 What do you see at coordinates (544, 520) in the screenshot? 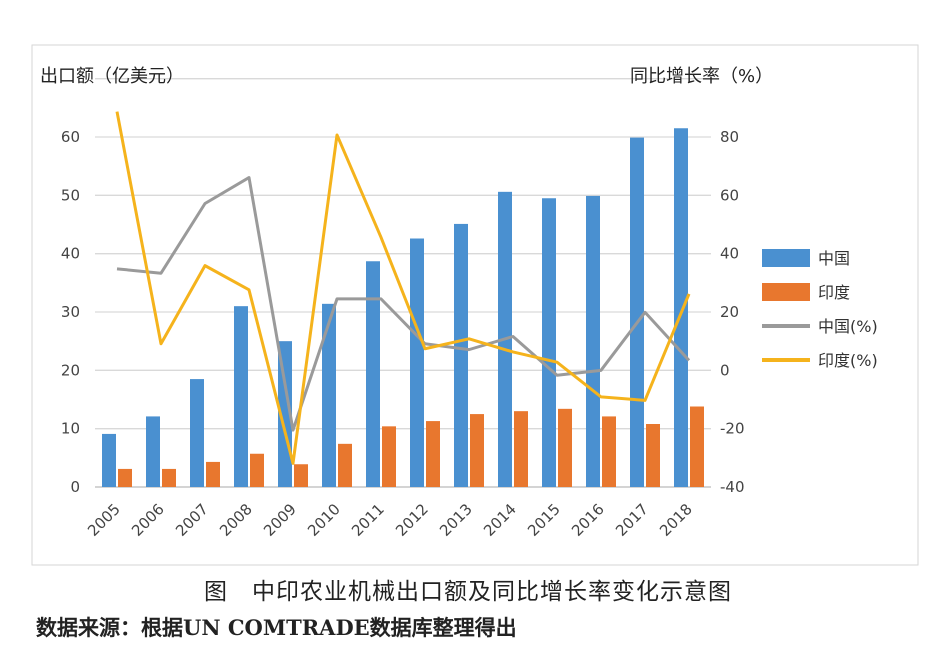
I see `x-tick-label: 2015` at bounding box center [544, 520].